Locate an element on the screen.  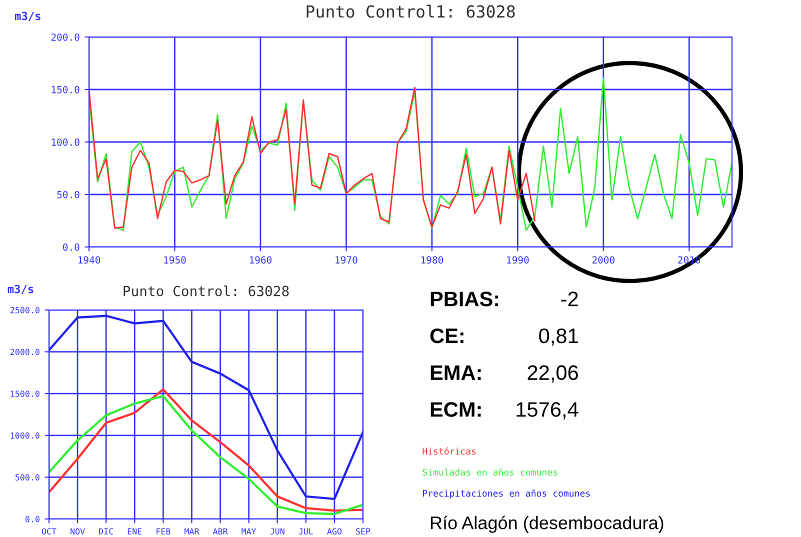
y-tick-label: 1500.0 is located at coordinates (25, 393).